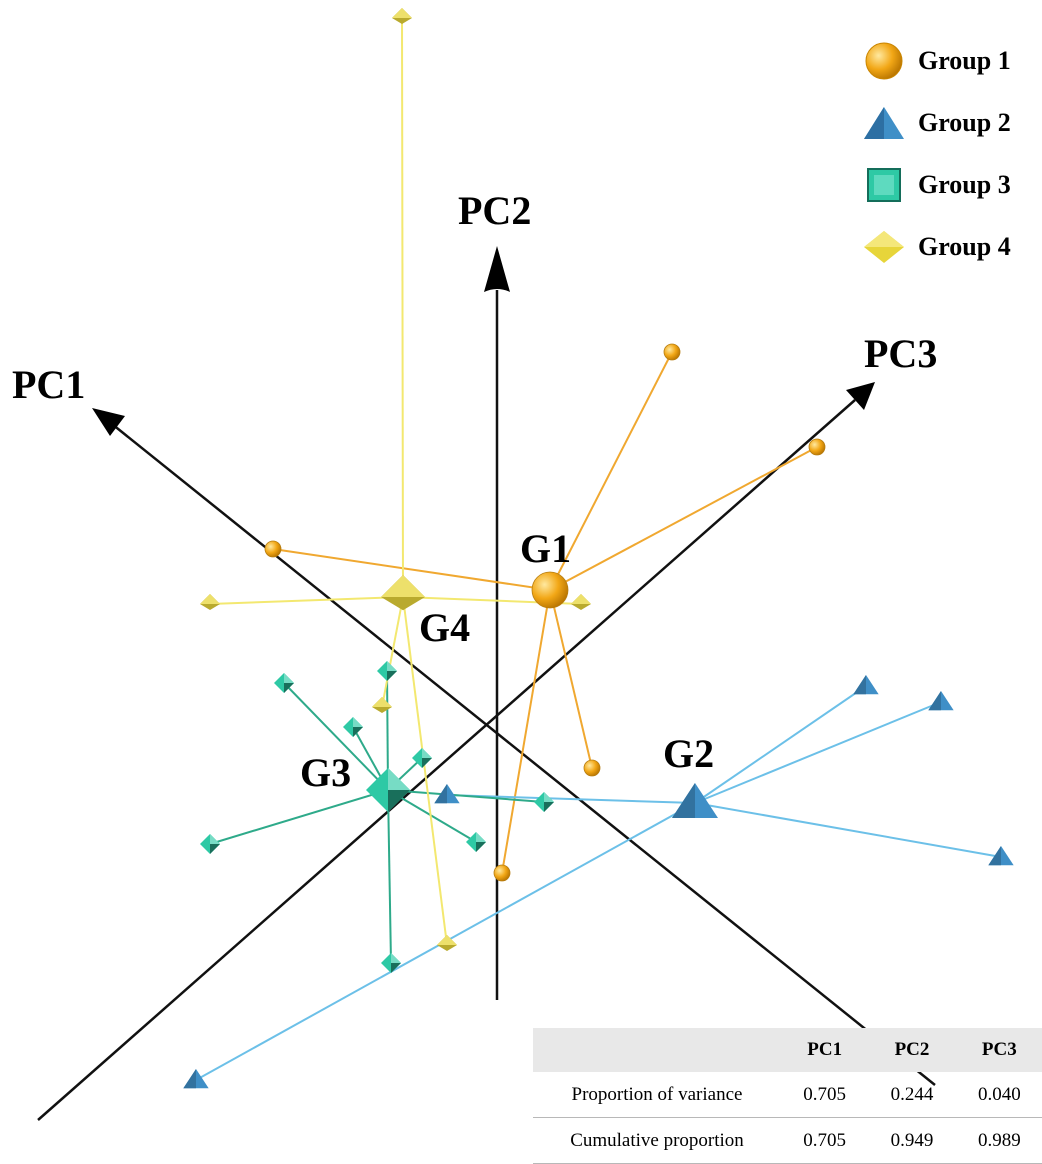 The height and width of the screenshot is (1164, 1042). I want to click on table-cell: 0.244, so click(912, 1095).